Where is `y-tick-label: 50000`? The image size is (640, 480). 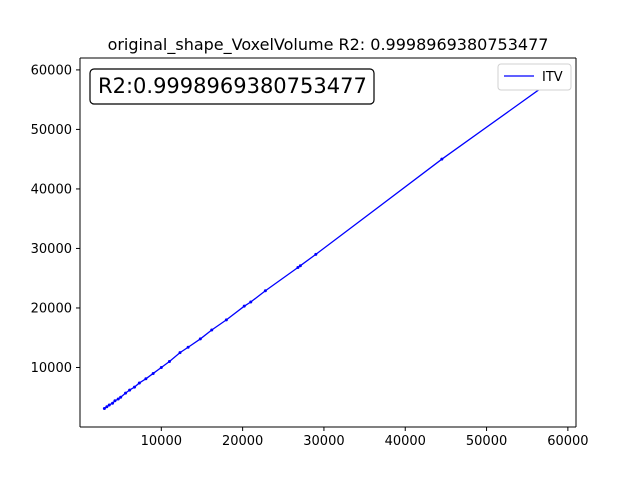 y-tick-label: 50000 is located at coordinates (51, 130).